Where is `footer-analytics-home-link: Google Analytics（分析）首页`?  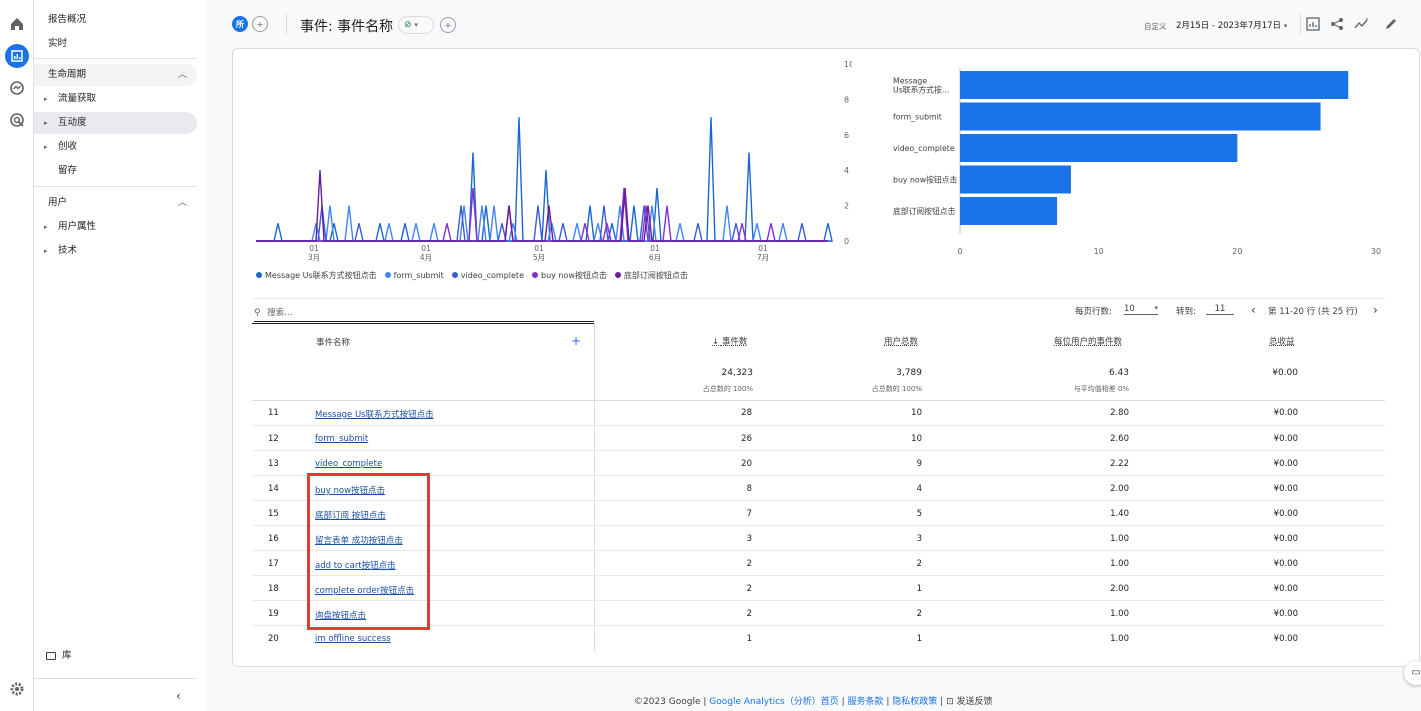 footer-analytics-home-link: Google Analytics（分析）首页 is located at coordinates (774, 702).